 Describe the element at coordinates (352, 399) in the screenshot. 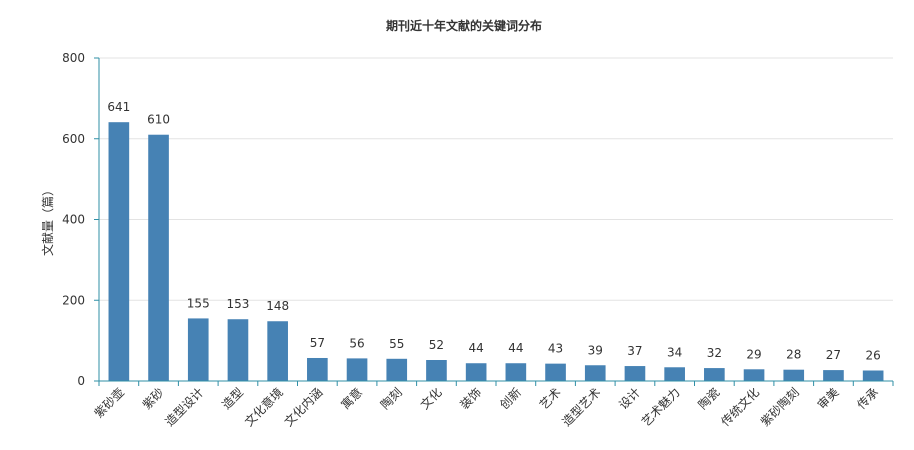

I see `x-tick-label: 寓意` at that location.